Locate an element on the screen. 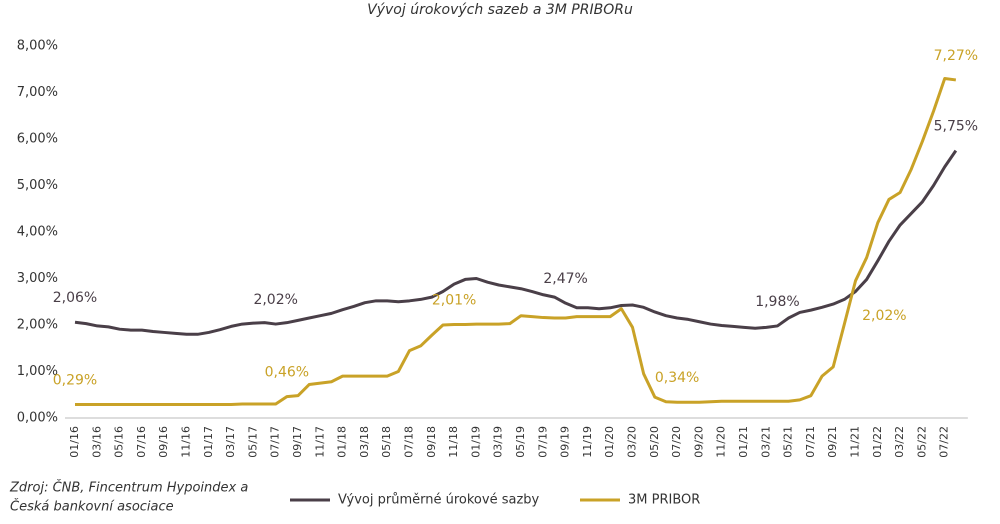 This screenshot has height=524, width=1000. x-tick-label: 03/22 is located at coordinates (899, 442).